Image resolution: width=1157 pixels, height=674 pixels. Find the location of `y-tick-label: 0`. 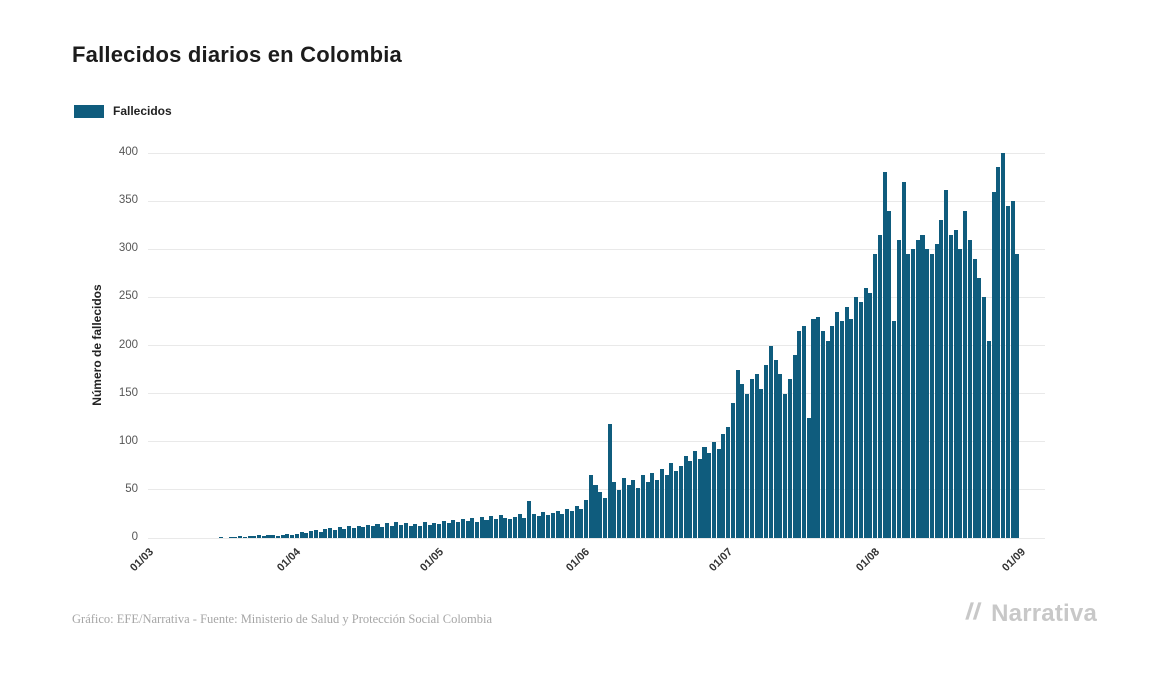

y-tick-label: 0 is located at coordinates (134, 537).